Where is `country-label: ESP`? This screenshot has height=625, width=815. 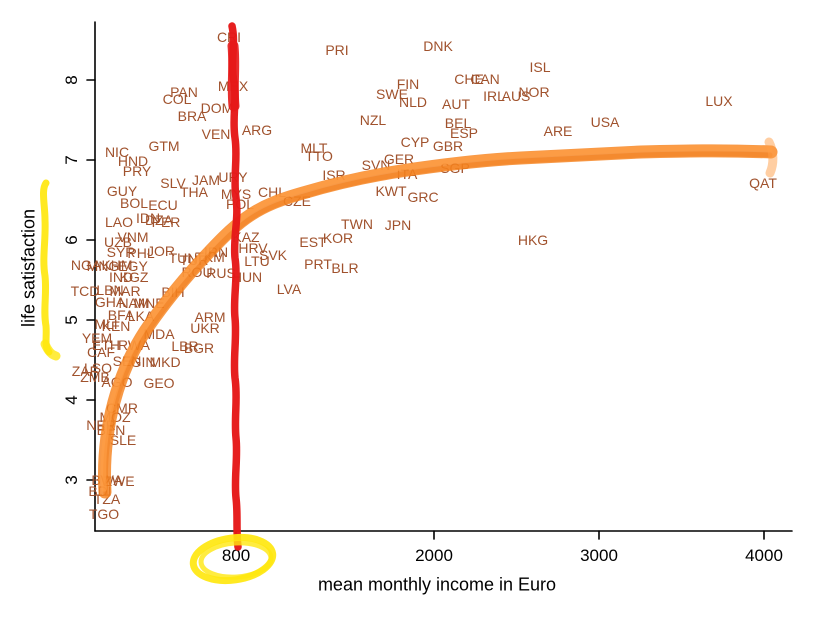
country-label: ESP is located at coordinates (464, 133).